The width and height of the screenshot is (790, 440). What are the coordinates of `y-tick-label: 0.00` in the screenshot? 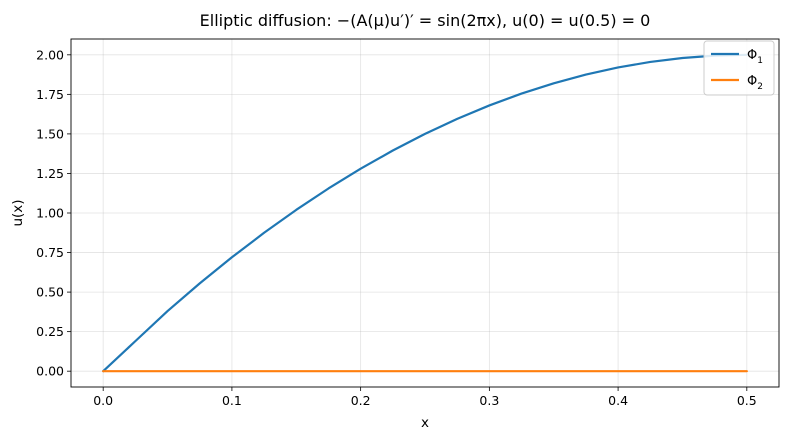 It's located at (50, 371).